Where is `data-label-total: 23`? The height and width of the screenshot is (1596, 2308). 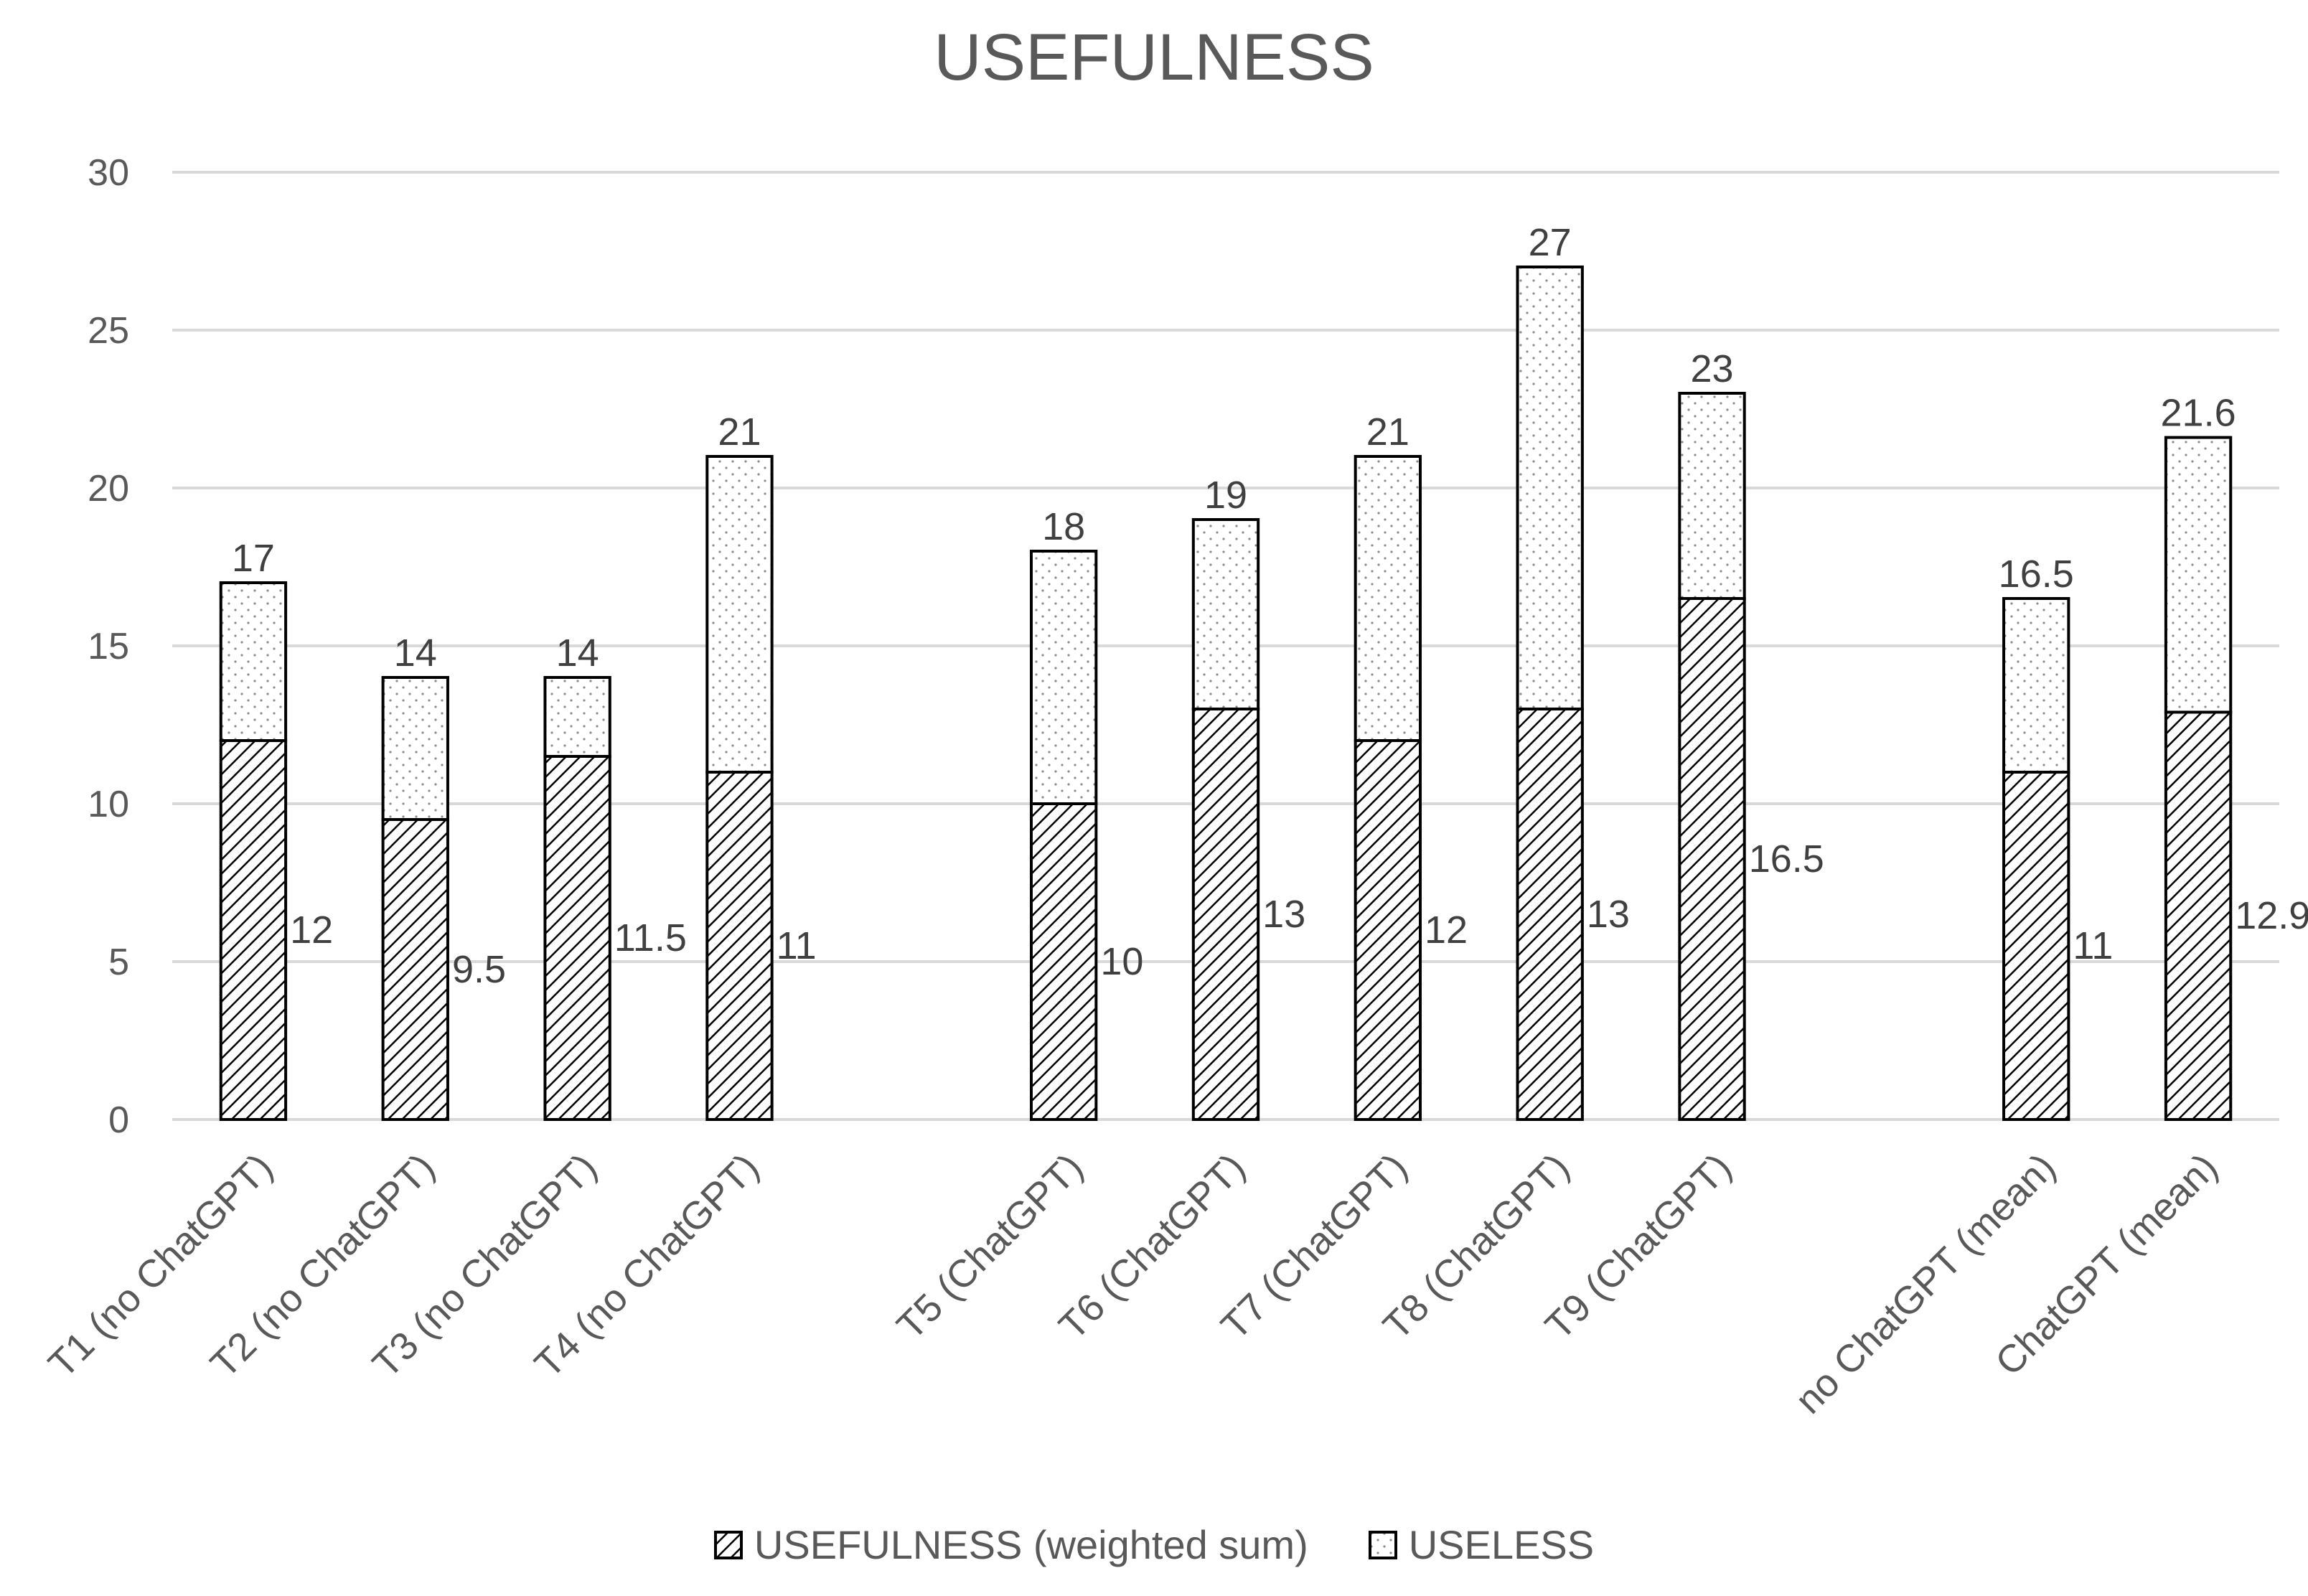
data-label-total: 23 is located at coordinates (1711, 368).